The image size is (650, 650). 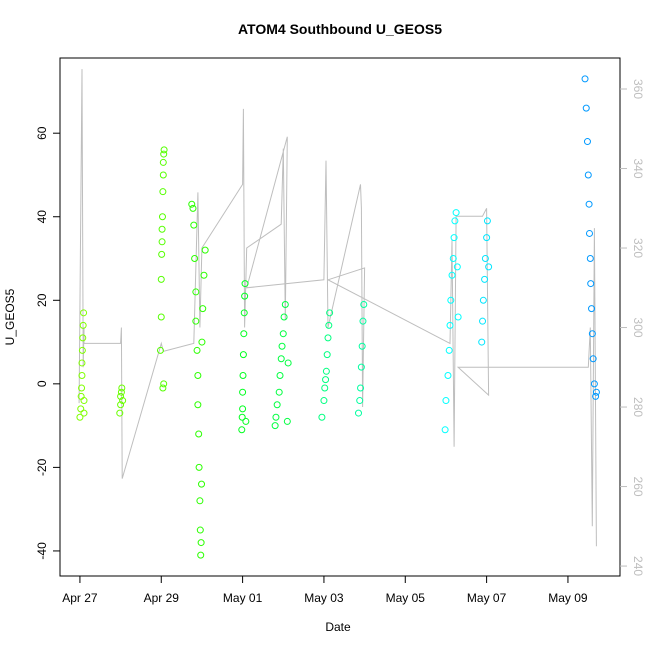 I want to click on y-axis-label: U_GEOS5, so click(x=10, y=316).